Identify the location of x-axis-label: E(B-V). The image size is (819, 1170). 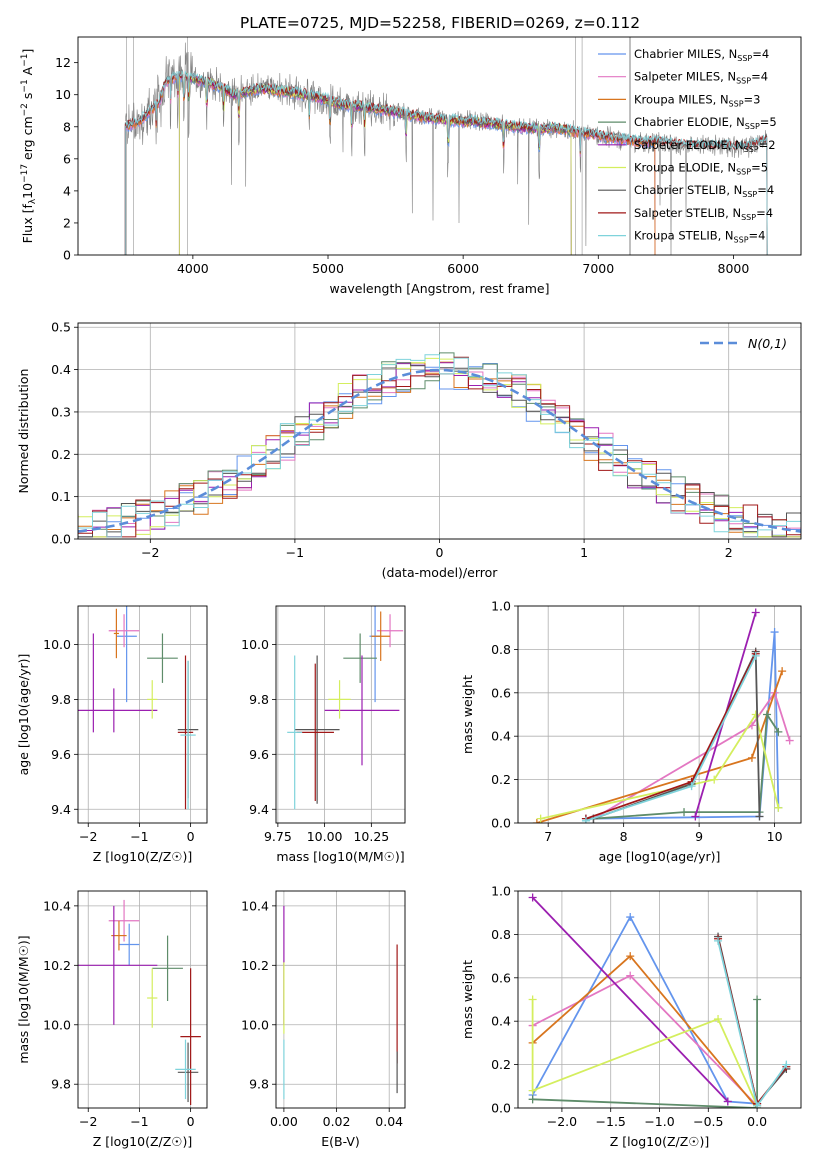
(340, 1141).